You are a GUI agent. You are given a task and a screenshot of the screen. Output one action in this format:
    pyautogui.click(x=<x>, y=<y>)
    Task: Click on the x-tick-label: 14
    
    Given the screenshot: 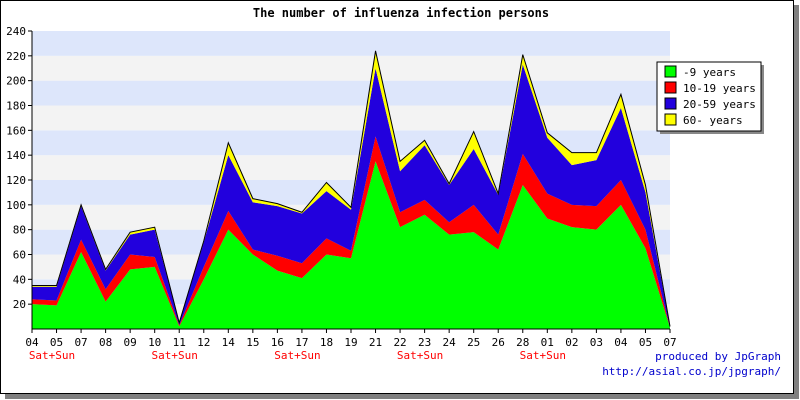 What is the action you would take?
    pyautogui.click(x=229, y=342)
    